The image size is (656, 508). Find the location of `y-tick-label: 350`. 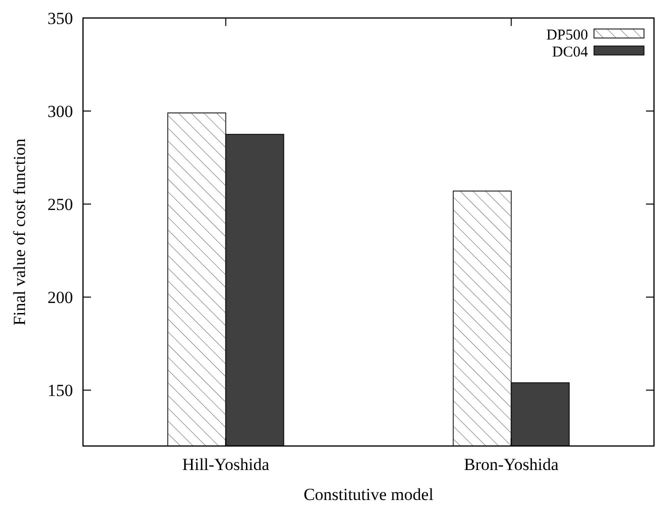

y-tick-label: 350 is located at coordinates (60, 18).